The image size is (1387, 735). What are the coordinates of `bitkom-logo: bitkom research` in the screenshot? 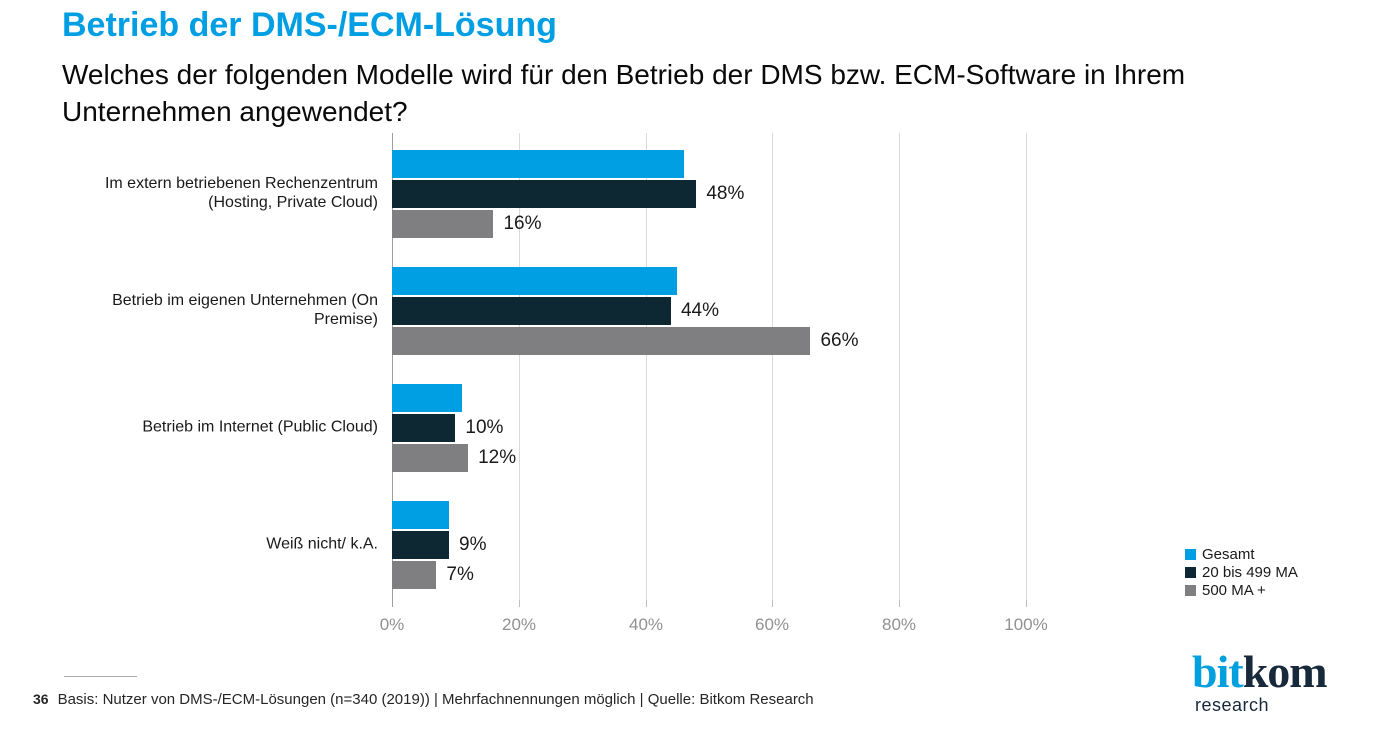 It's located at (1260, 682).